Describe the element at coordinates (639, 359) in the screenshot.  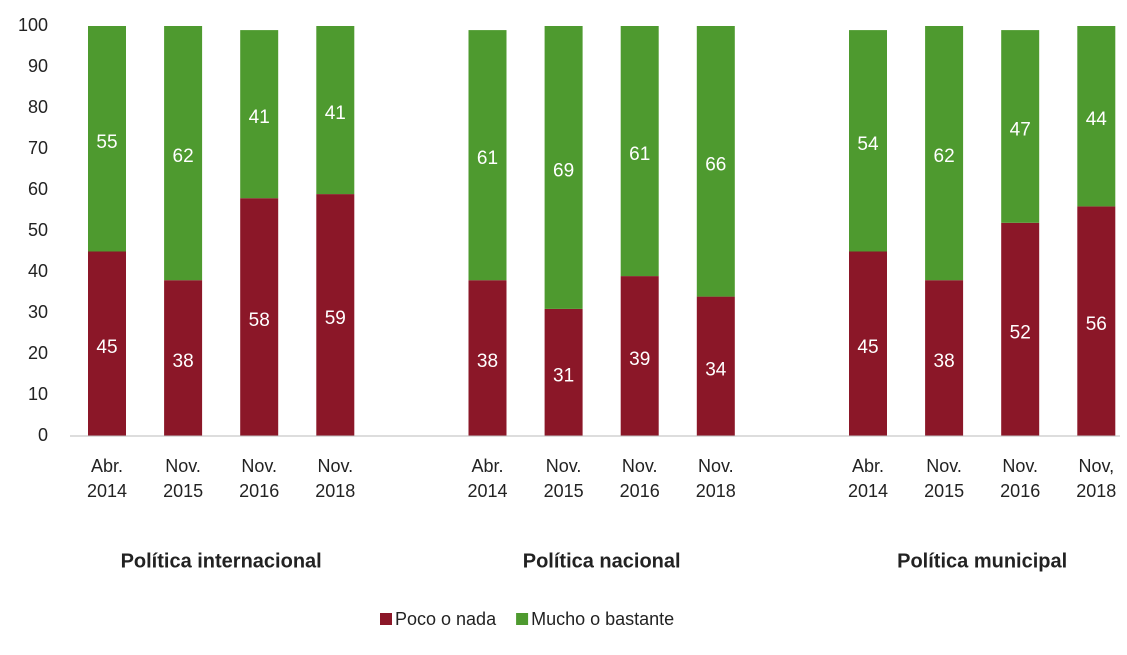
I see `data-label: 39` at that location.